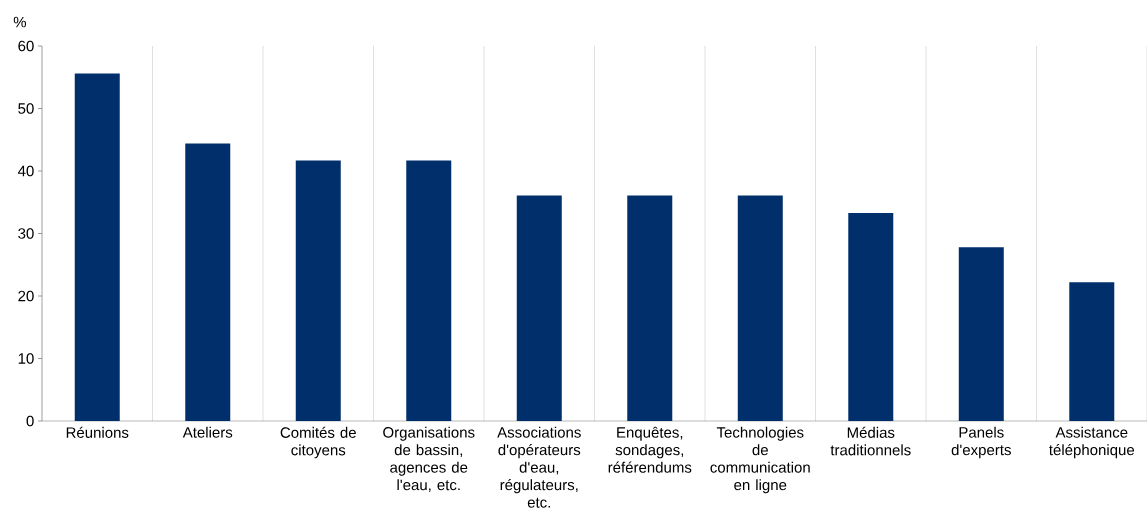 The width and height of the screenshot is (1147, 509). What do you see at coordinates (30, 421) in the screenshot?
I see `y-tick-label: 0` at bounding box center [30, 421].